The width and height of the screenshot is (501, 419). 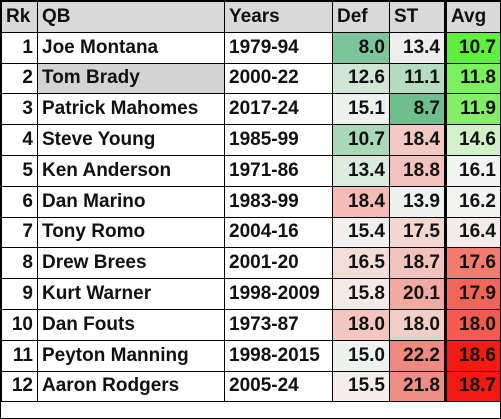 What do you see at coordinates (131, 386) in the screenshot?
I see `qb-name-cell: Aaron Rodgers` at bounding box center [131, 386].